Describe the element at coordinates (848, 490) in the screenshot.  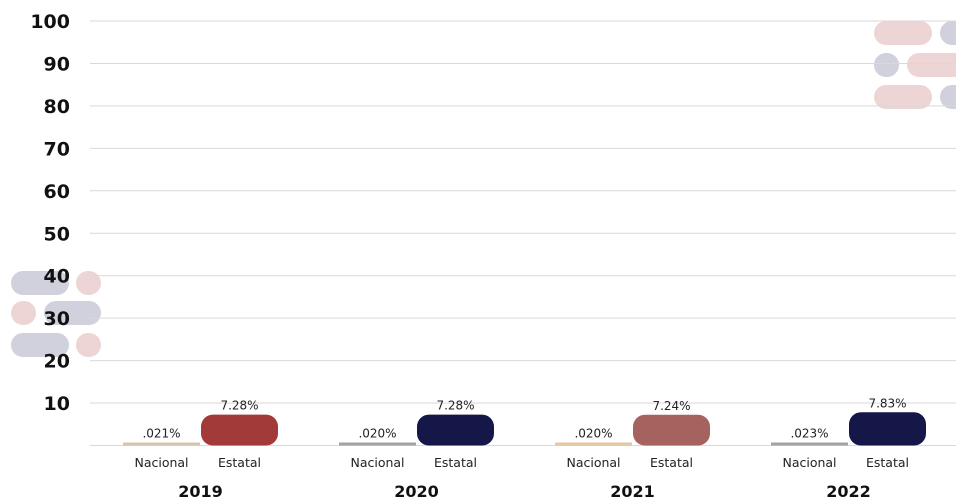
I see `year-label: 2022` at that location.